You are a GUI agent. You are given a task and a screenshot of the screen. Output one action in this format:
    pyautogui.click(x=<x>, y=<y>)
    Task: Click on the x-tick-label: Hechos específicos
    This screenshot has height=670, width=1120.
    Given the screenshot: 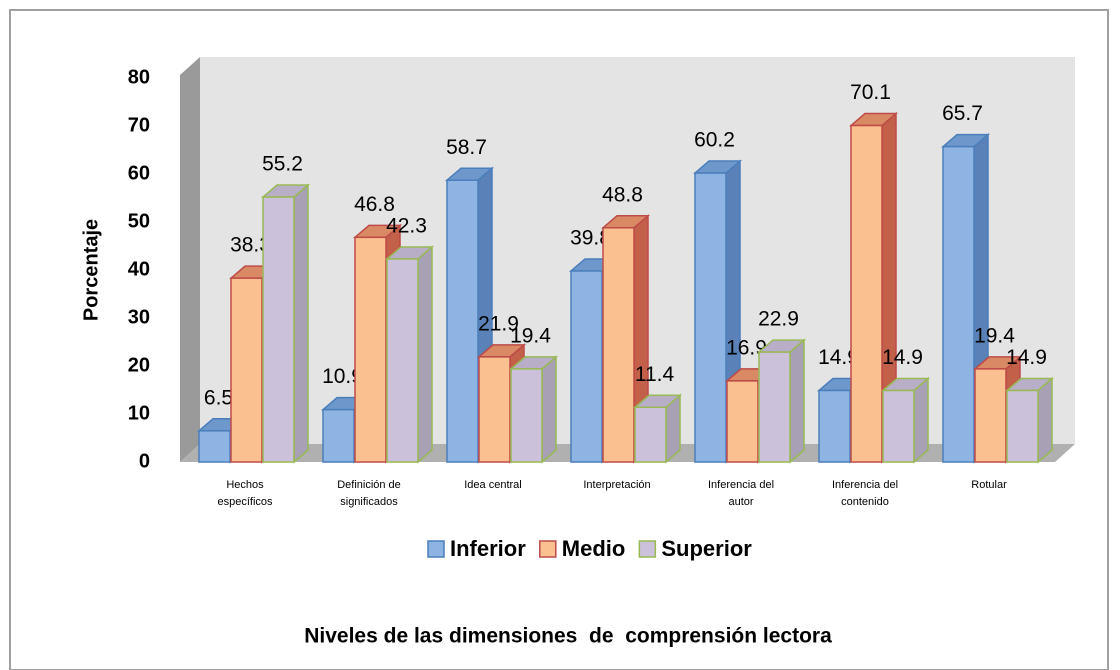 What is the action you would take?
    pyautogui.click(x=245, y=493)
    